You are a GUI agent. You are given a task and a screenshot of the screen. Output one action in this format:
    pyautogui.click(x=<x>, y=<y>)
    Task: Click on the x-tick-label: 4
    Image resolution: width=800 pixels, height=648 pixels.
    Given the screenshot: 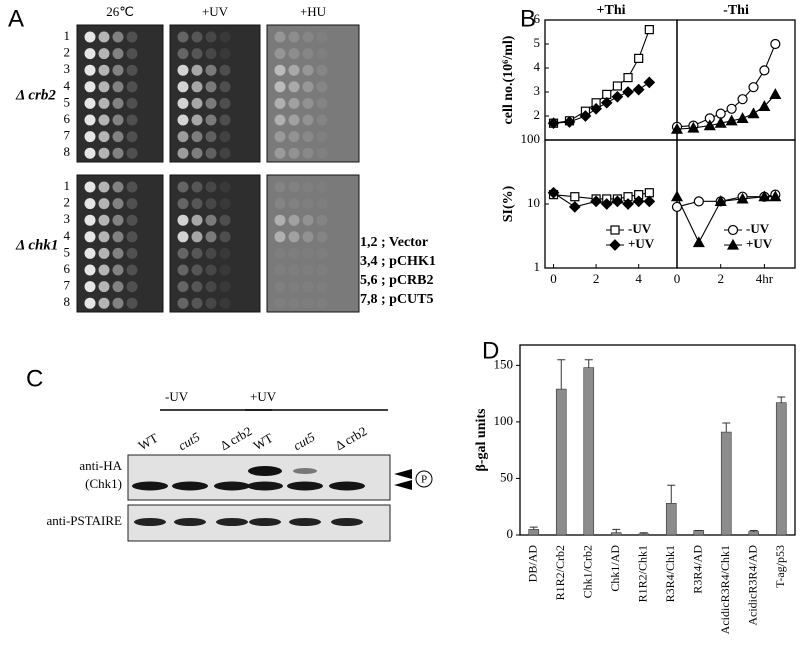 What is the action you would take?
    pyautogui.click(x=638, y=278)
    